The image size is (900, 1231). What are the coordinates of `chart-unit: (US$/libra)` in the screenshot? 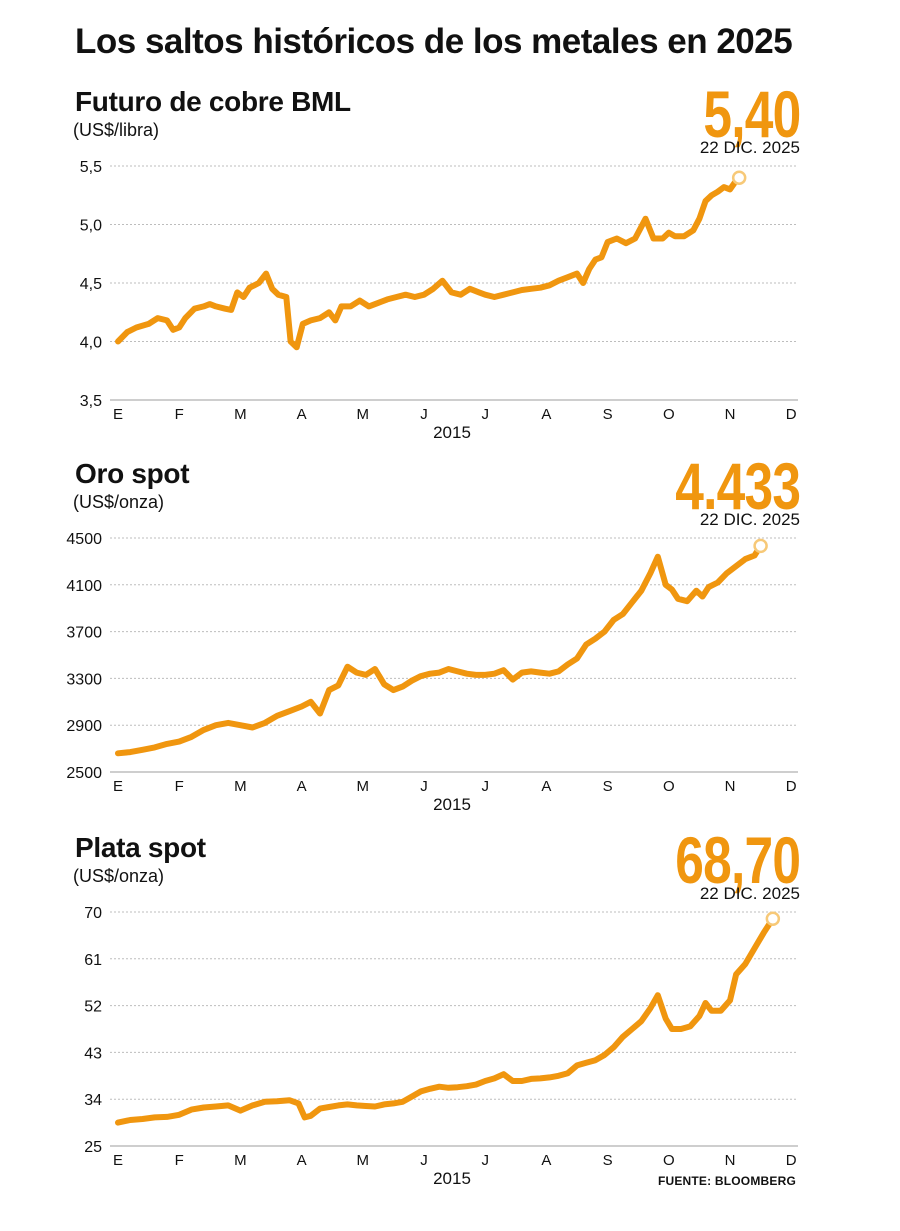 It's located at (116, 130).